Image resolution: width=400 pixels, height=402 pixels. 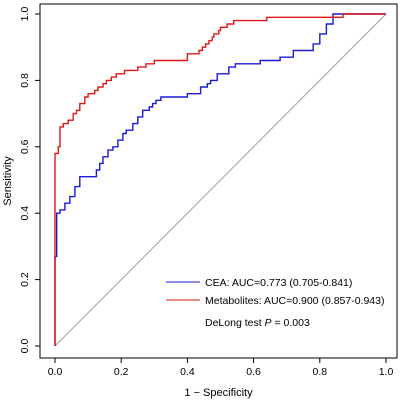 I want to click on x-axis-label: 1 − Specificity, so click(x=218, y=393).